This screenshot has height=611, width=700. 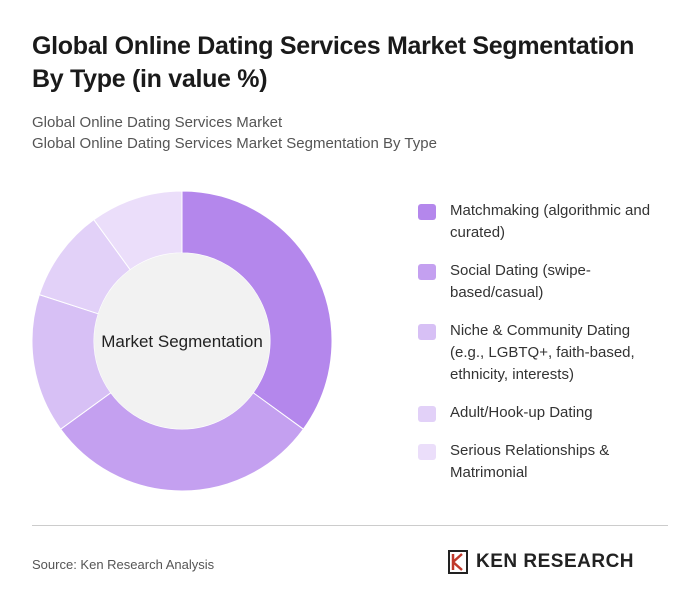 What do you see at coordinates (555, 561) in the screenshot?
I see `logo-text: KEN RESEARCH` at bounding box center [555, 561].